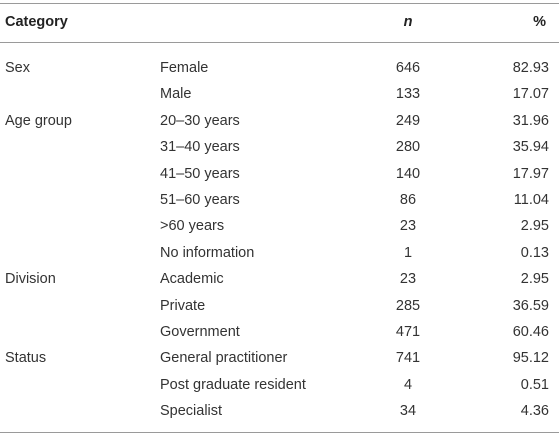  What do you see at coordinates (408, 68) in the screenshot?
I see `count: 646` at bounding box center [408, 68].